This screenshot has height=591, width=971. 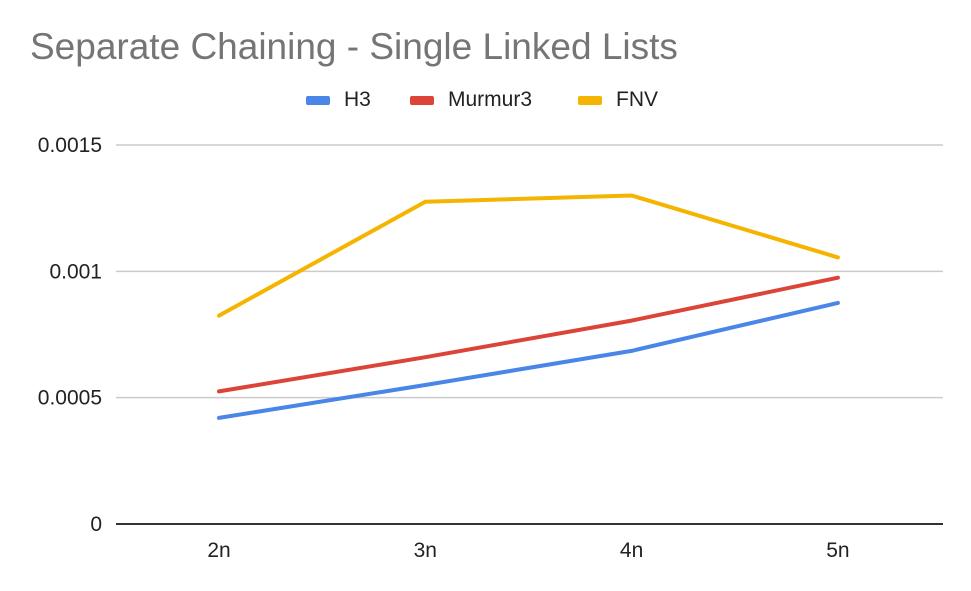 I want to click on y-tick-label: 0, so click(x=96, y=524).